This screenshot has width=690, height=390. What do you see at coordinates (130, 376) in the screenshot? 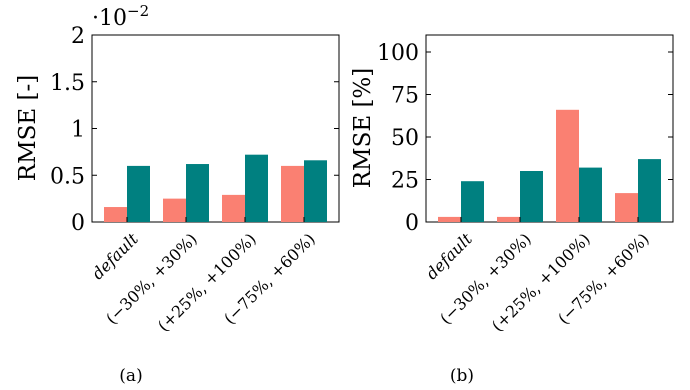
I see `caption-a: (a)` at bounding box center [130, 376].